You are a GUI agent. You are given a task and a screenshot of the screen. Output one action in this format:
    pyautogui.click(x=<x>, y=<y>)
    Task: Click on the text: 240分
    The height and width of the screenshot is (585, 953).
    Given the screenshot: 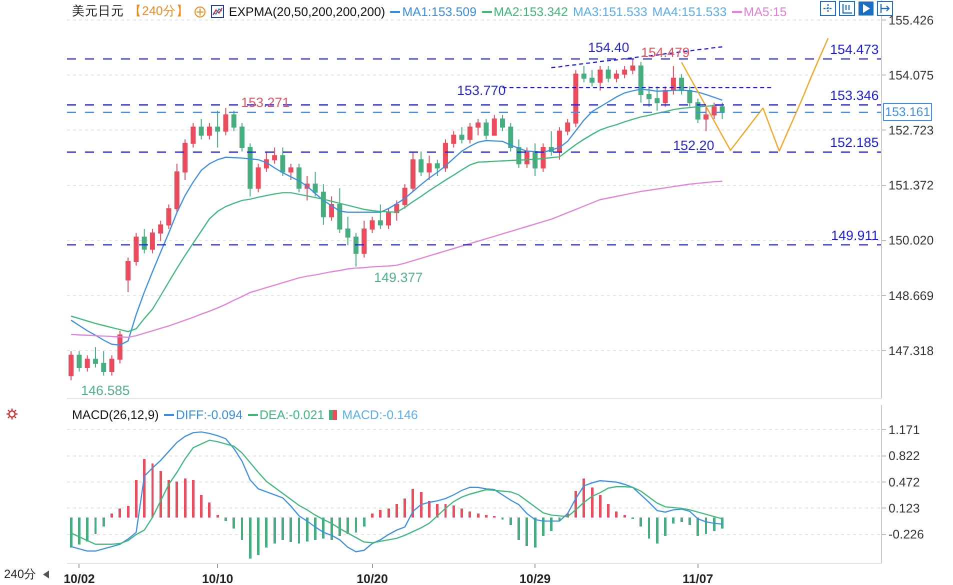 What is the action you would take?
    pyautogui.click(x=20, y=574)
    